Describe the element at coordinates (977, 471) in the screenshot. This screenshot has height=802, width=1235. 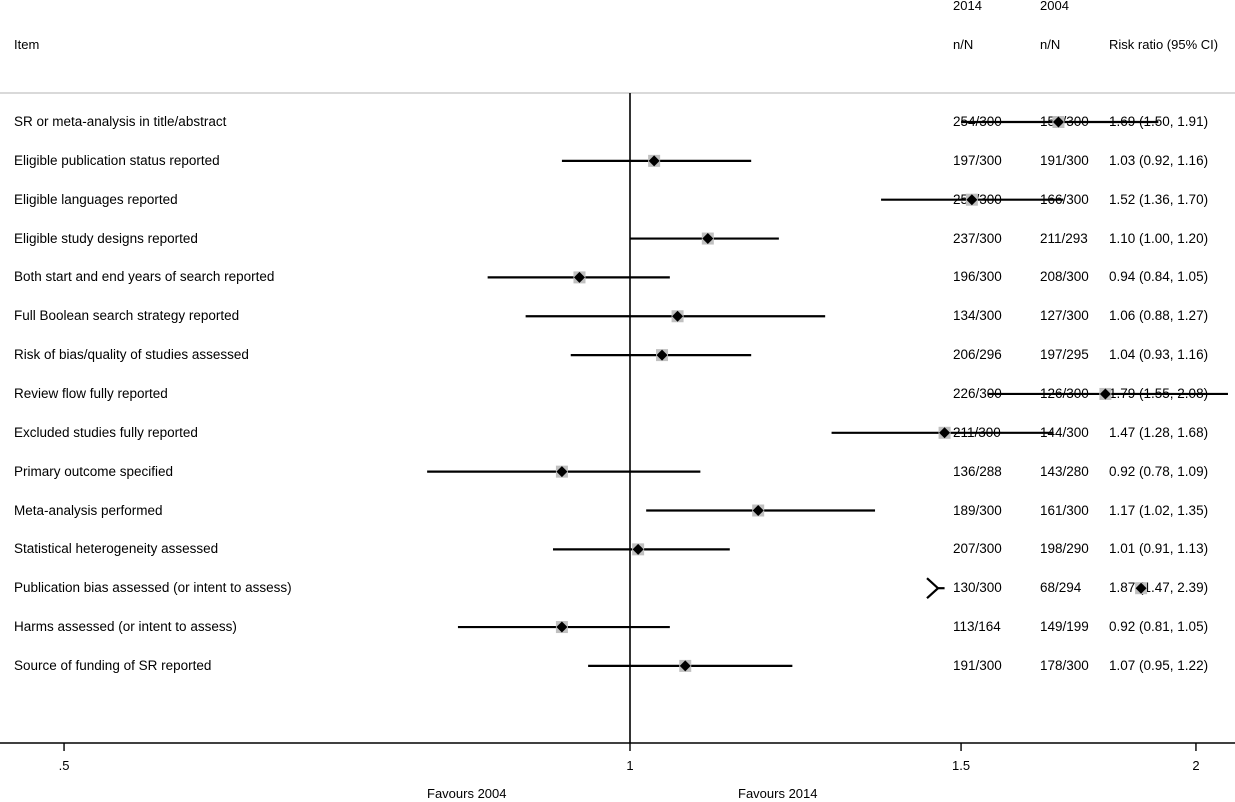
I see `row-n-2014: 136/288` at that location.